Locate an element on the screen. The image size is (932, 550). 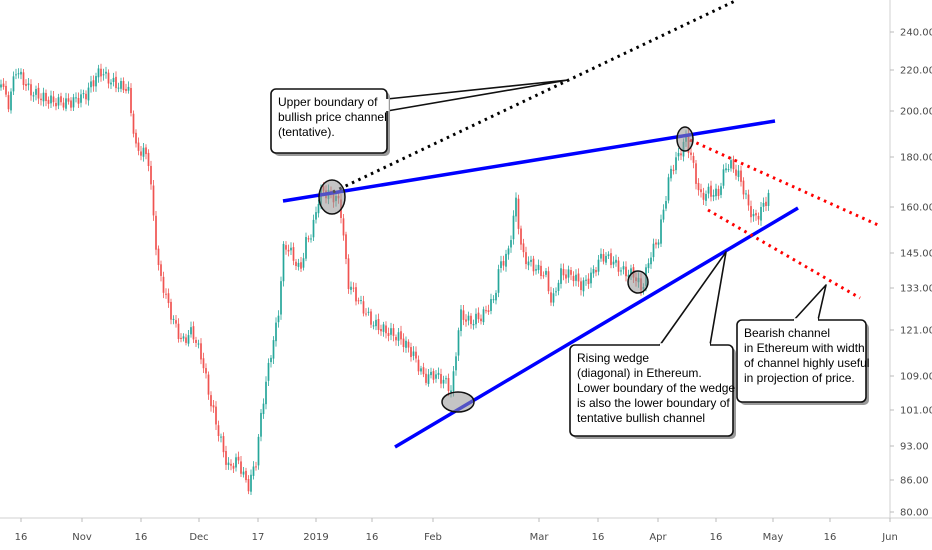
y-tick-label: 160.00 is located at coordinates (916, 208).